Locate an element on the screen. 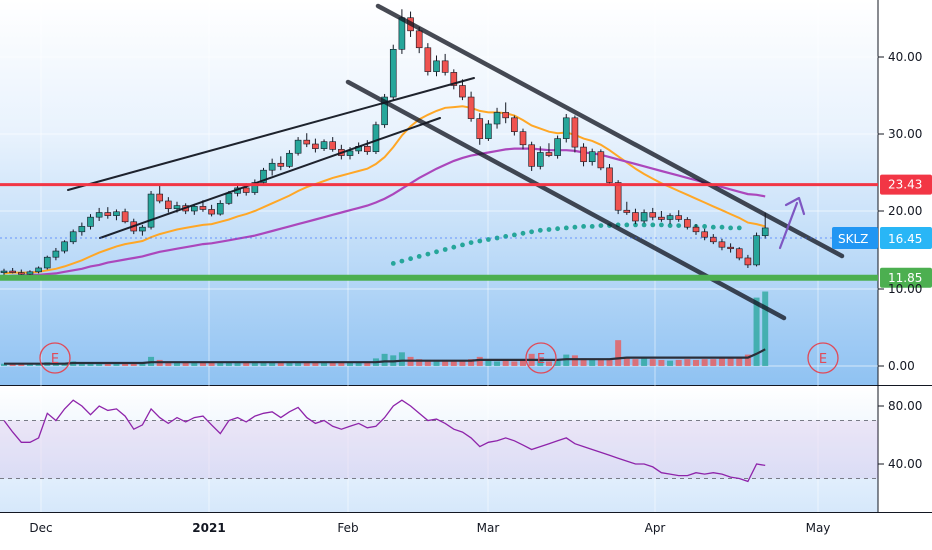 The image size is (932, 550). time-tick-label: Mar is located at coordinates (488, 528).